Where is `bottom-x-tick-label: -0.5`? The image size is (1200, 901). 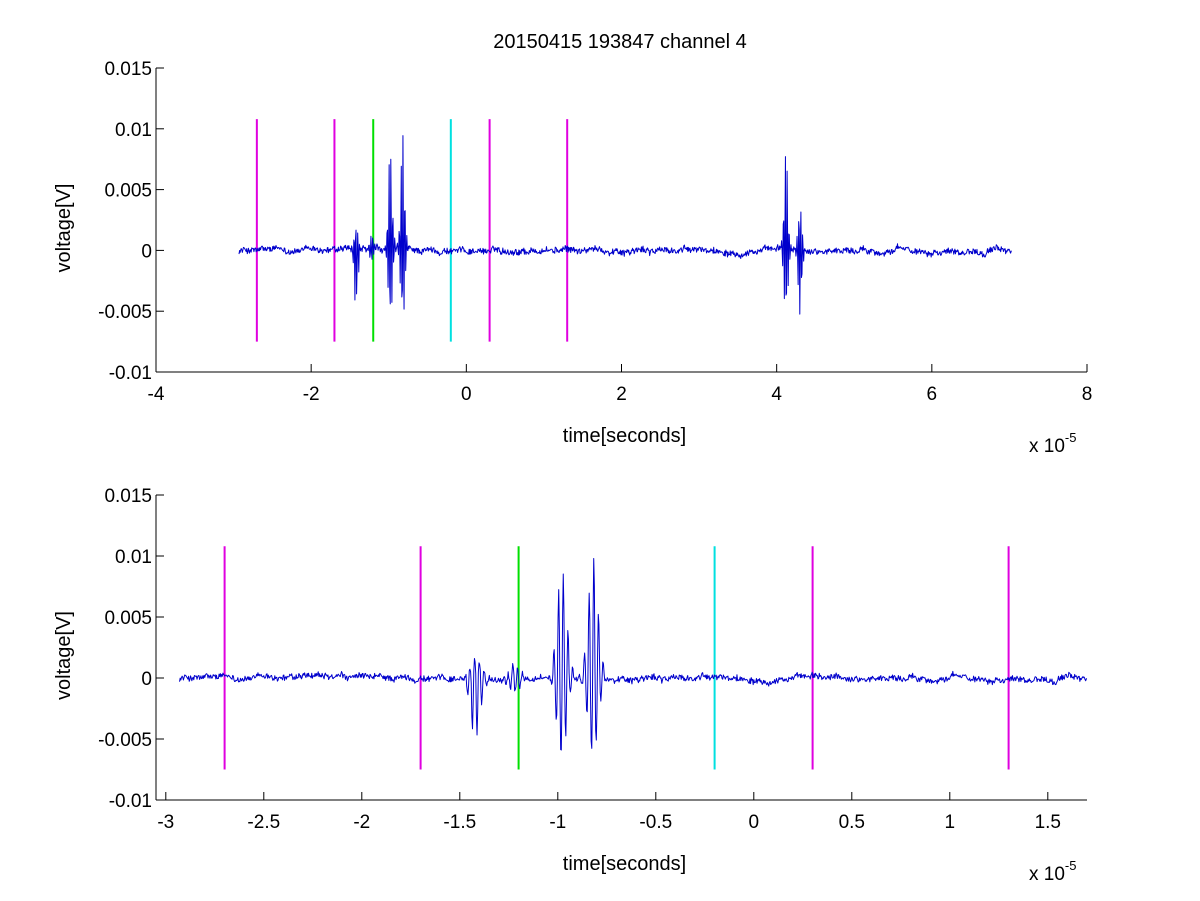 bottom-x-tick-label: -0.5 is located at coordinates (655, 822).